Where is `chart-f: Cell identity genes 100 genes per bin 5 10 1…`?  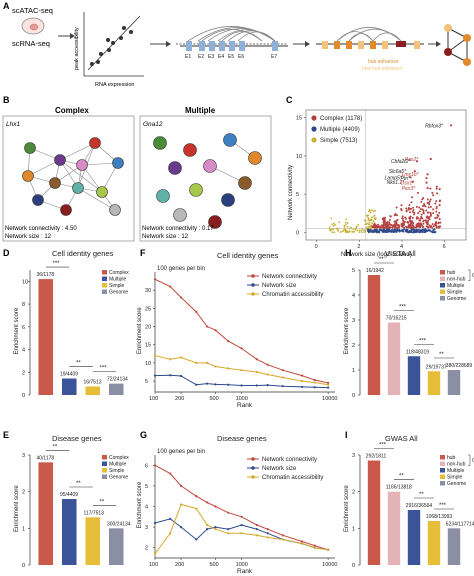 chart-f: Cell identity genes 100 genes per bin 5 10 1… is located at coordinates (237, 330).